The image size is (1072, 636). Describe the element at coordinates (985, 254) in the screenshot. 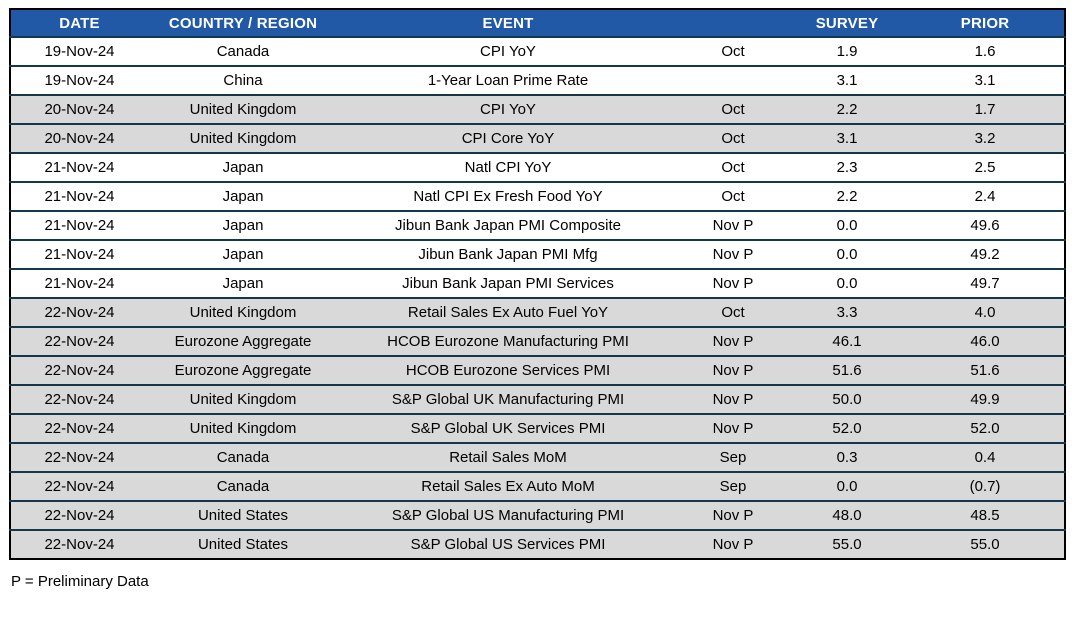

I see `cell-prior: 49.2` at that location.